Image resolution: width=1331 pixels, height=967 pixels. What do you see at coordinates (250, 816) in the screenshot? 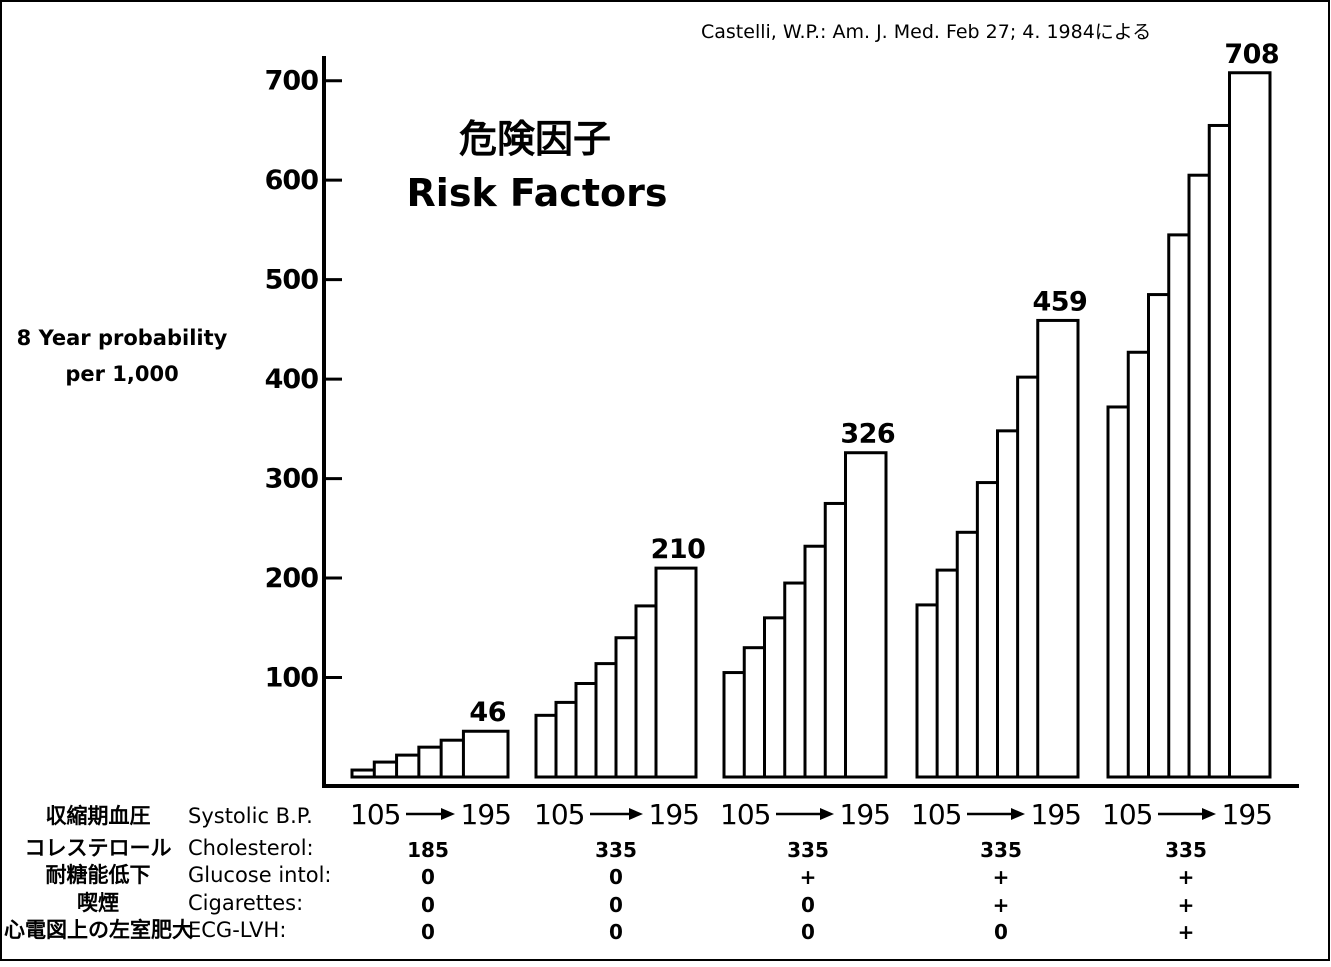
I see `row-label-en-1: Systolic B.P.` at bounding box center [250, 816].